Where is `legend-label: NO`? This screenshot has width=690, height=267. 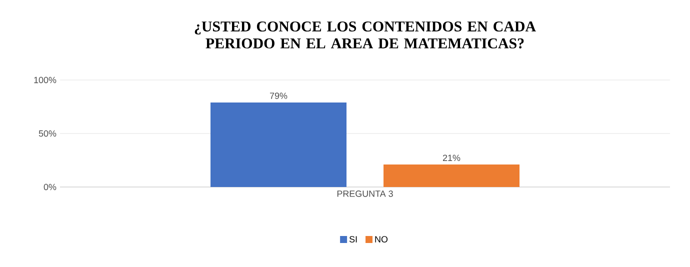
legend-label: NO is located at coordinates (381, 239).